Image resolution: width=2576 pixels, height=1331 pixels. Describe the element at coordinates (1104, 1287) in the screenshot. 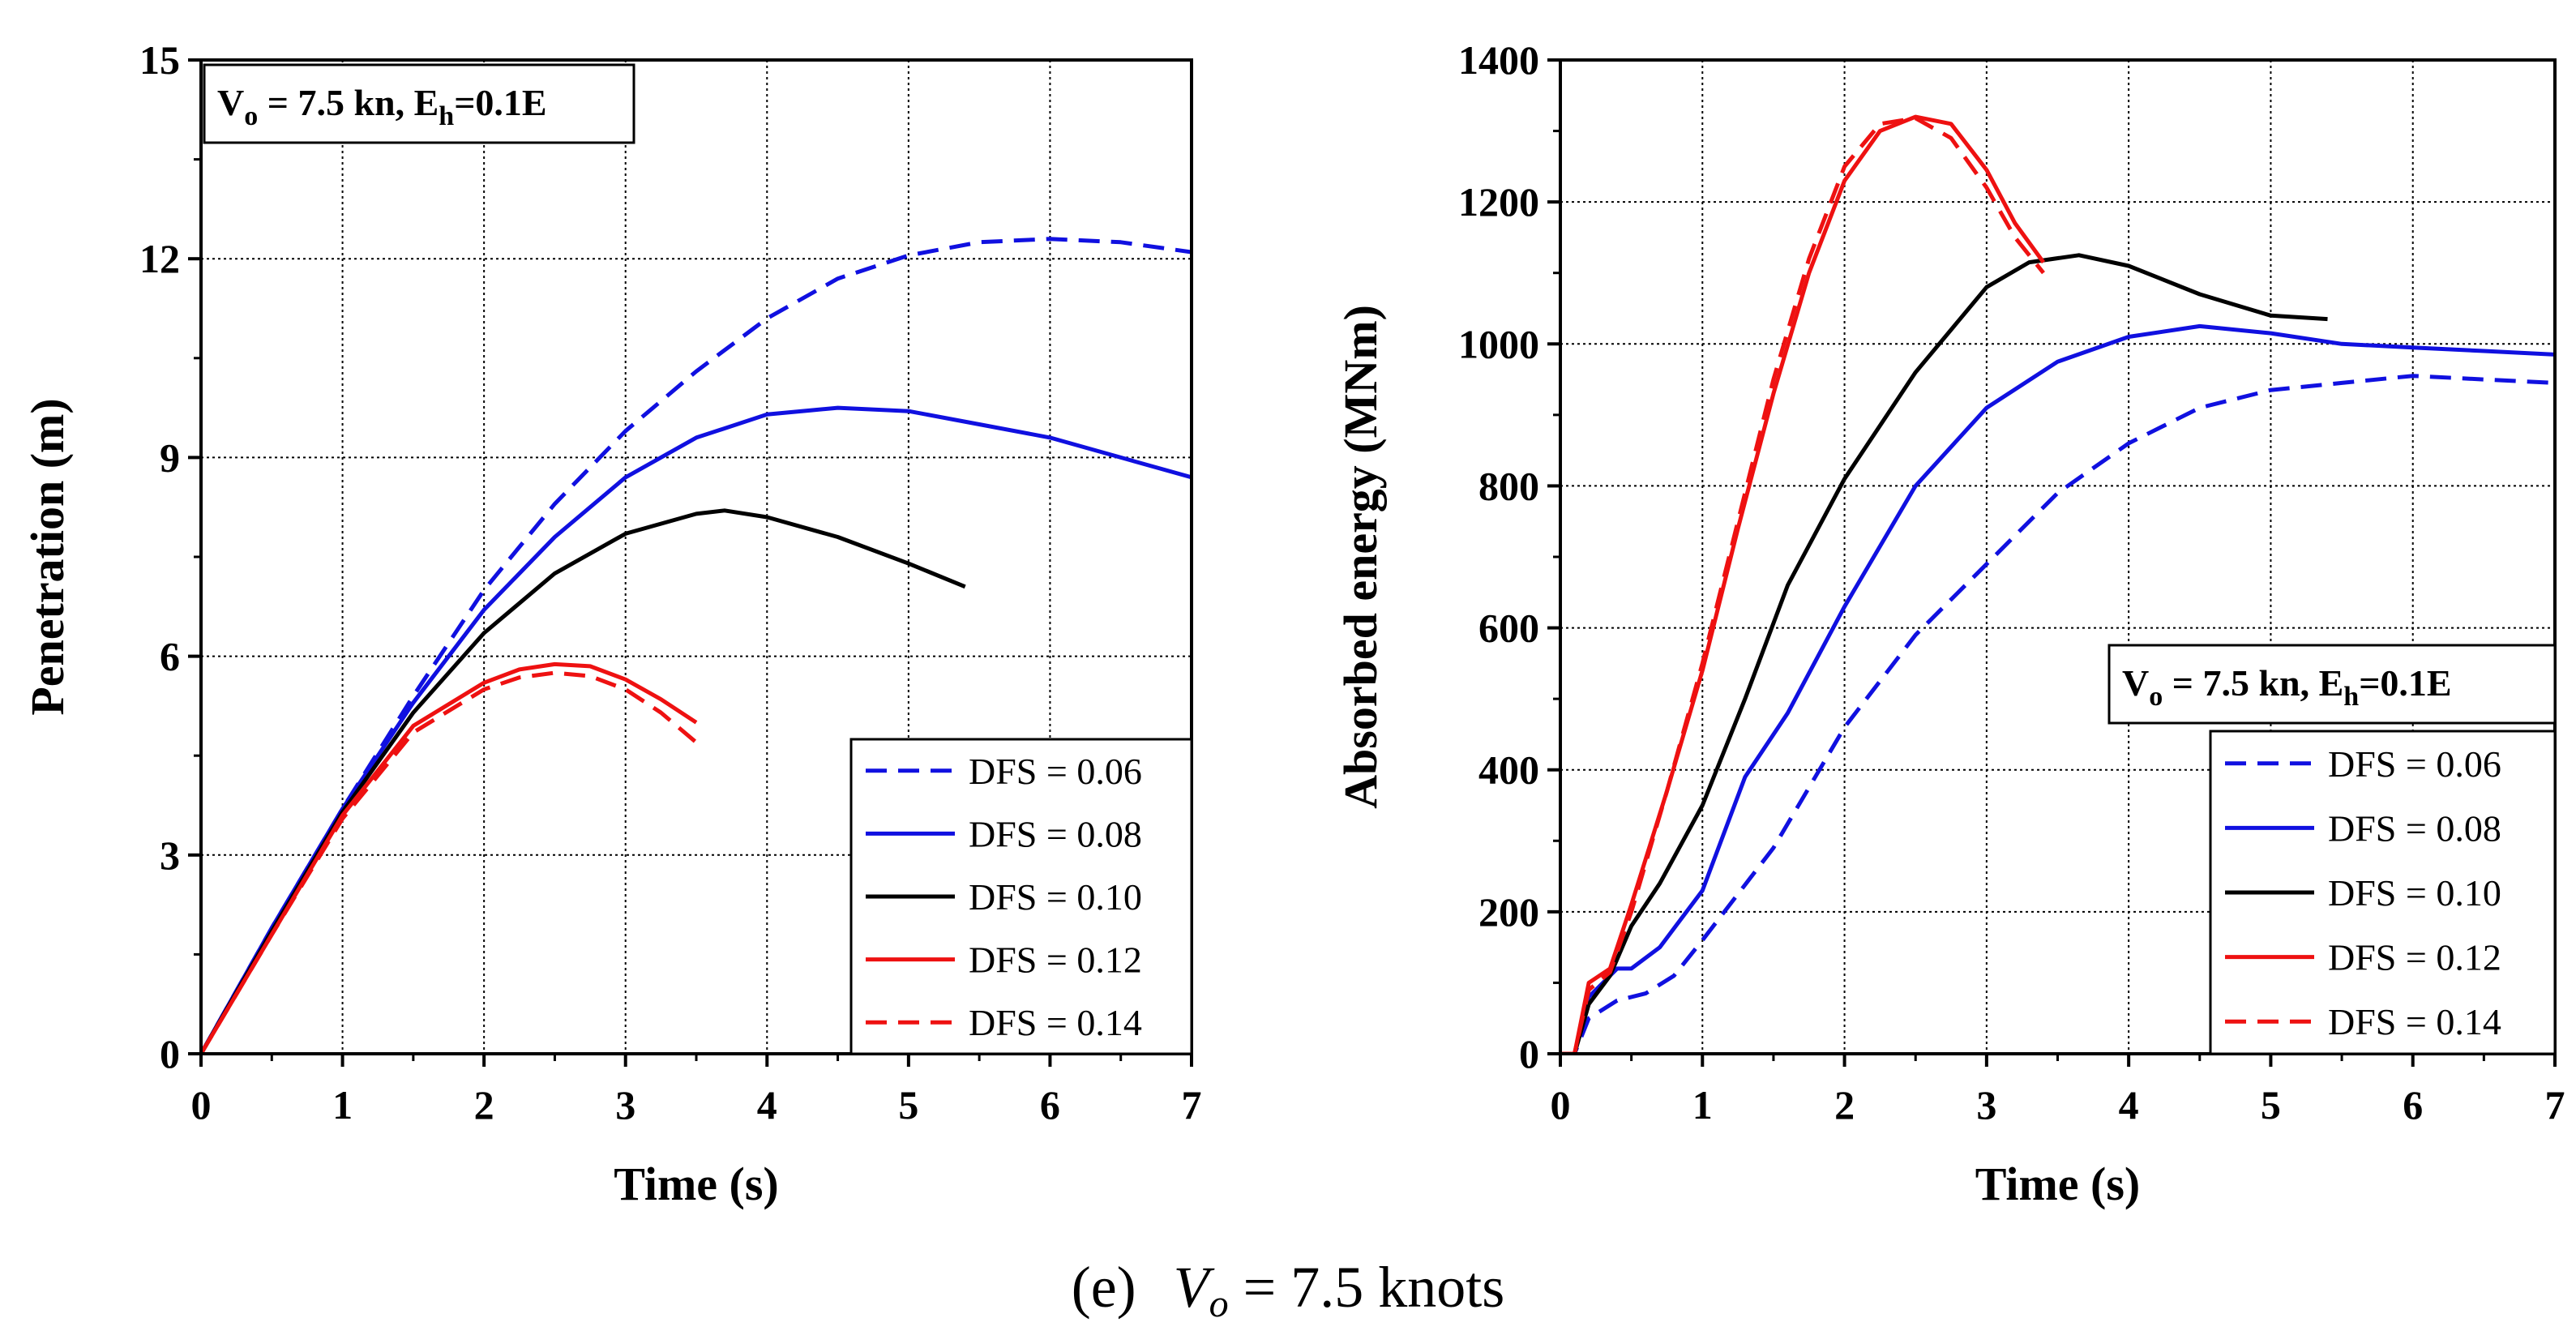

I see `caption-label: (e)` at that location.